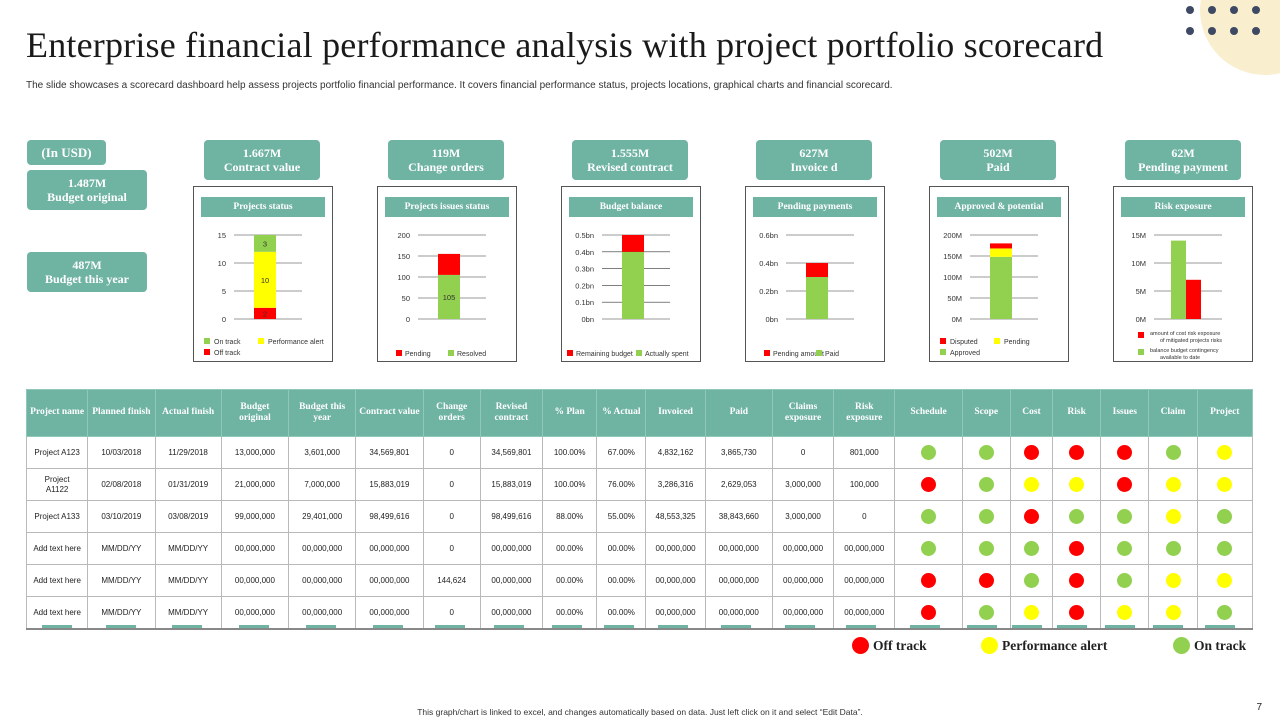  What do you see at coordinates (817, 298) in the screenshot?
I see `bar-paid` at bounding box center [817, 298].